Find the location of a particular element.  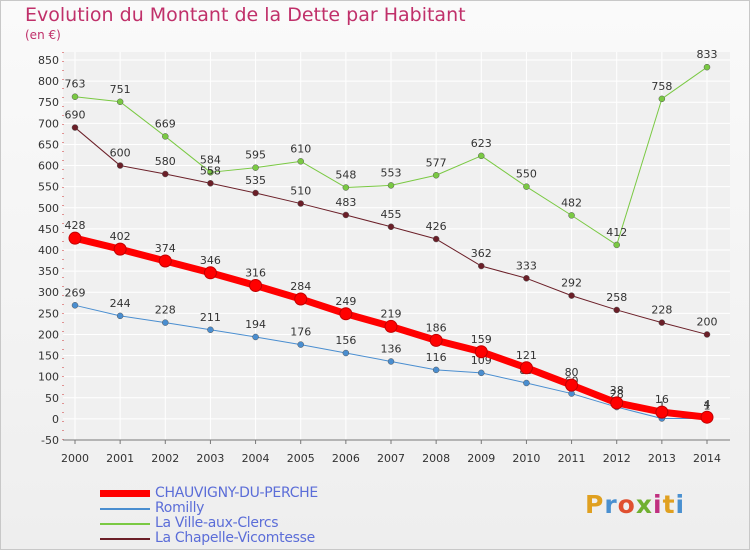

logo-letter: o is located at coordinates (626, 504).